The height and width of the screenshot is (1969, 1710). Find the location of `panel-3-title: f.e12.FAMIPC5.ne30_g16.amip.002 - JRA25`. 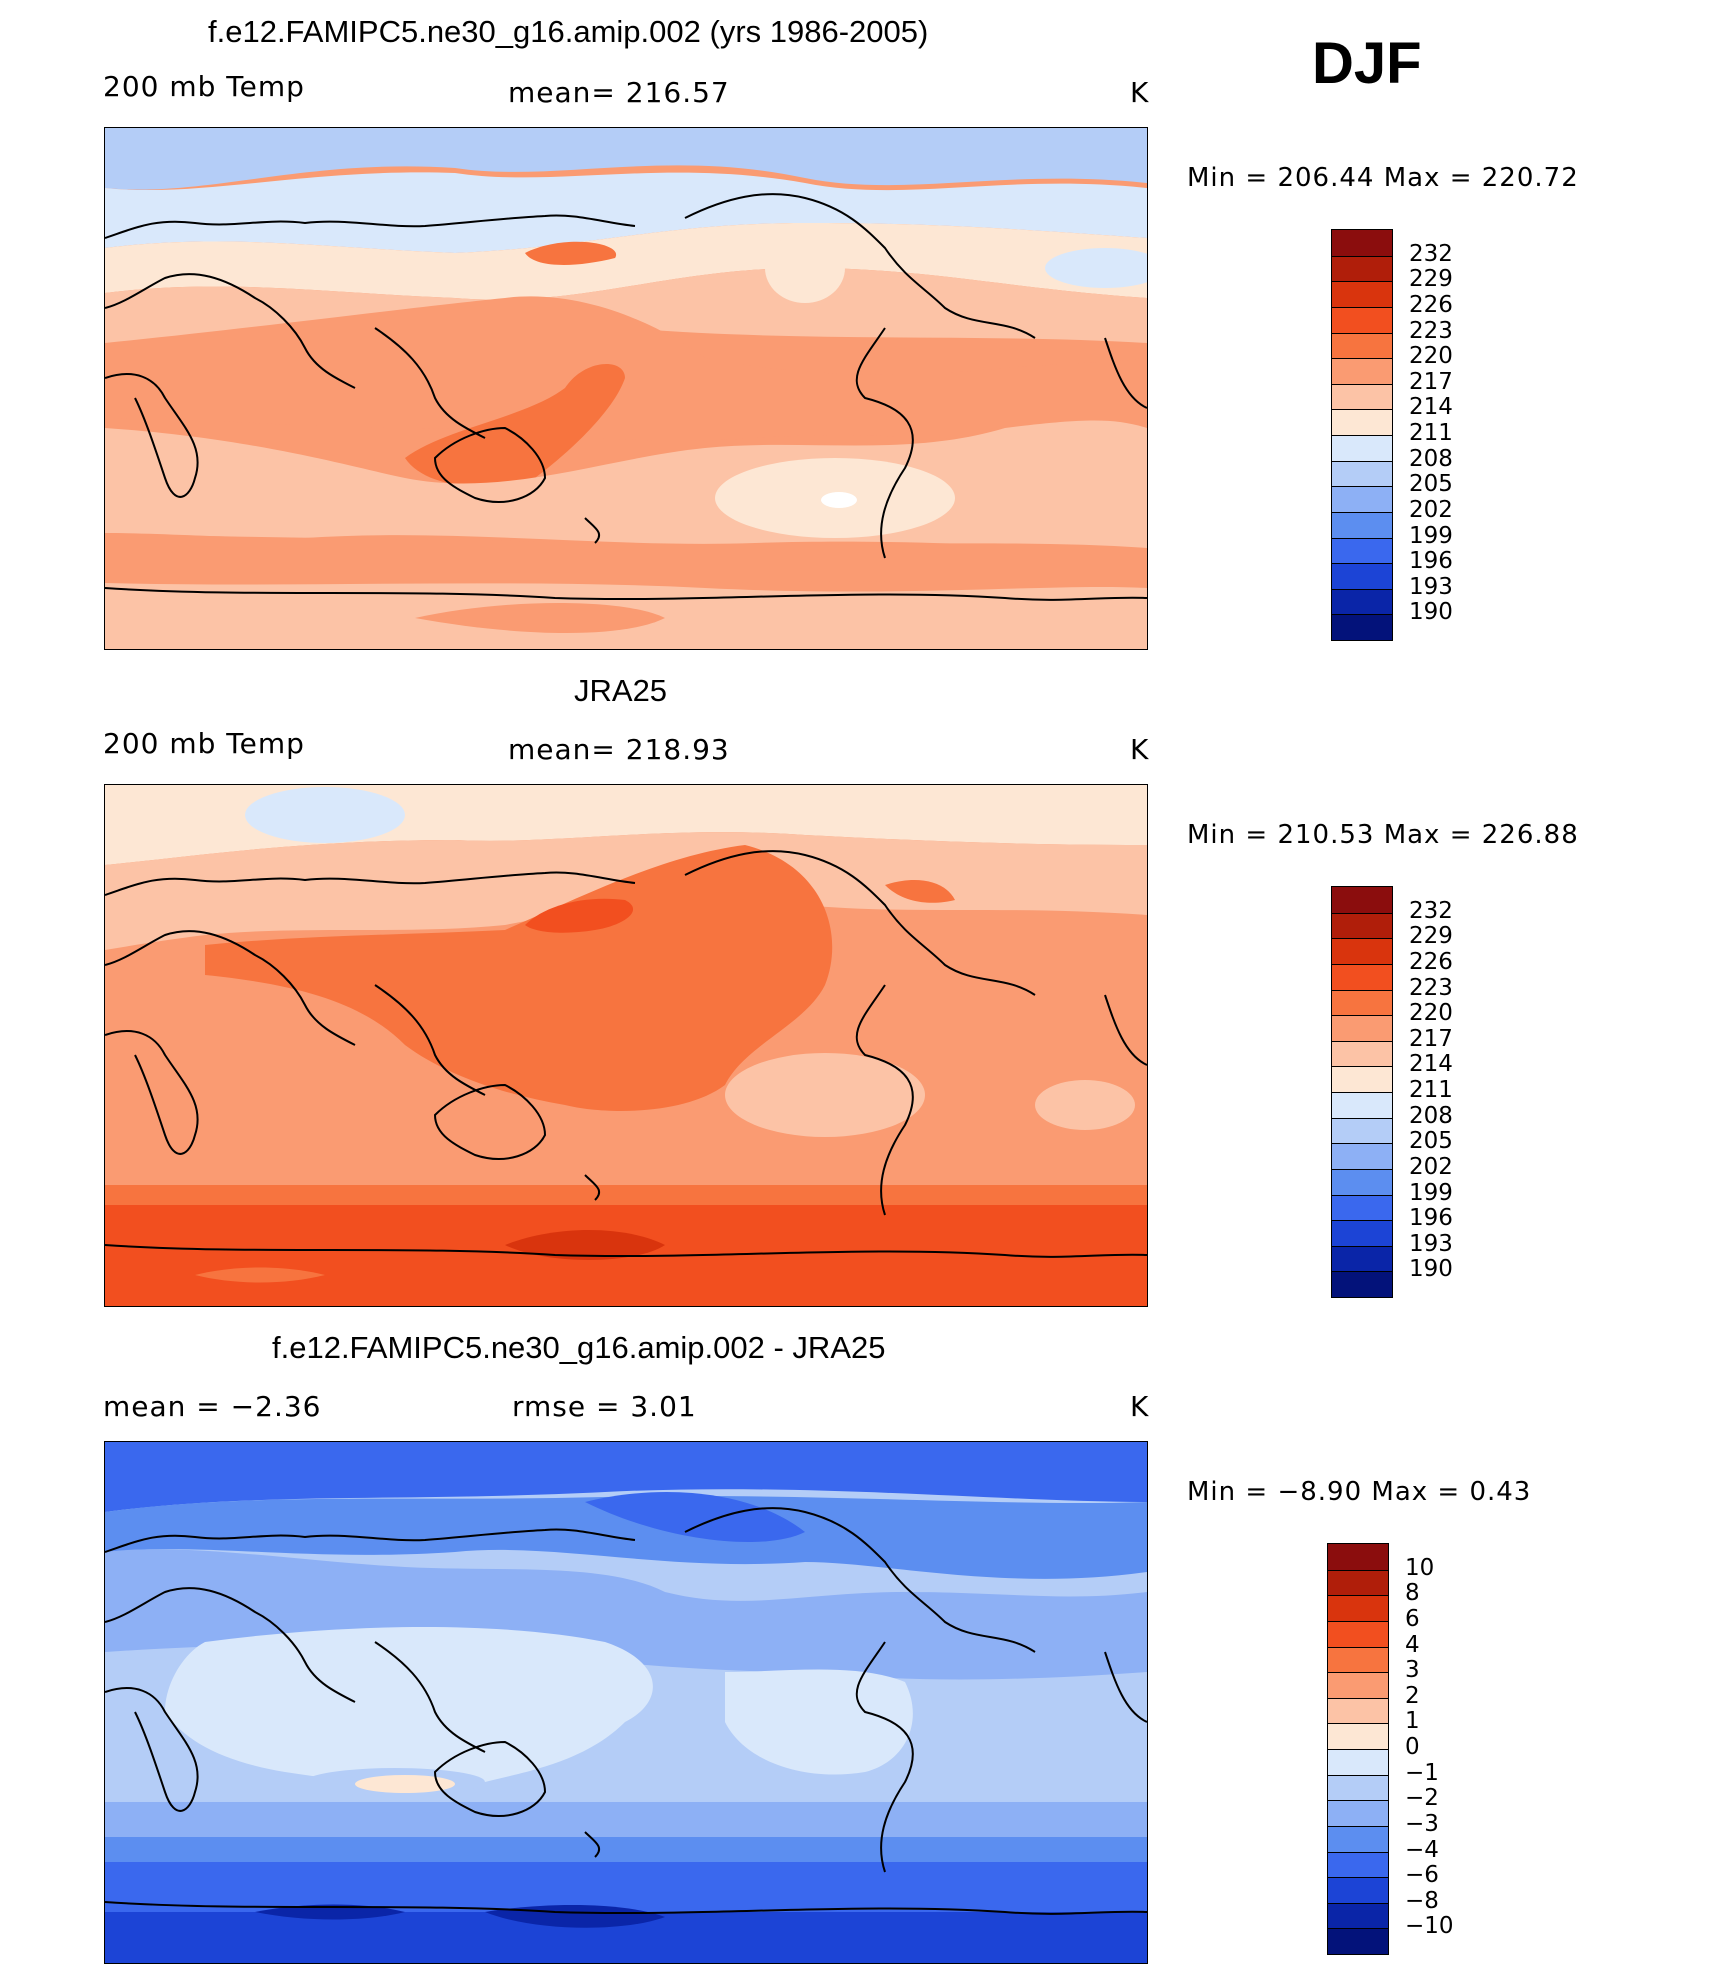

panel-3-title: f.e12.FAMIPC5.ne30_g16.amip.002 - JRA25 is located at coordinates (579, 1347).